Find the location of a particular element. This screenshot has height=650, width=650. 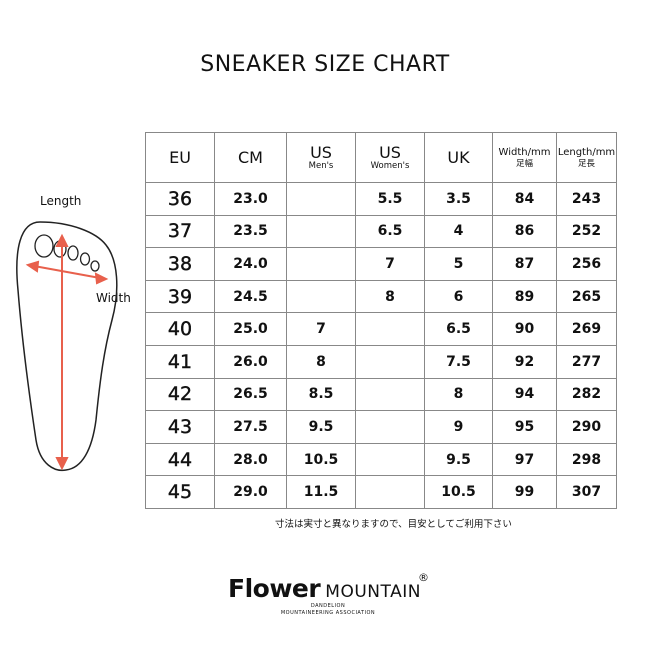

table-cell: 25.0 is located at coordinates (250, 329).